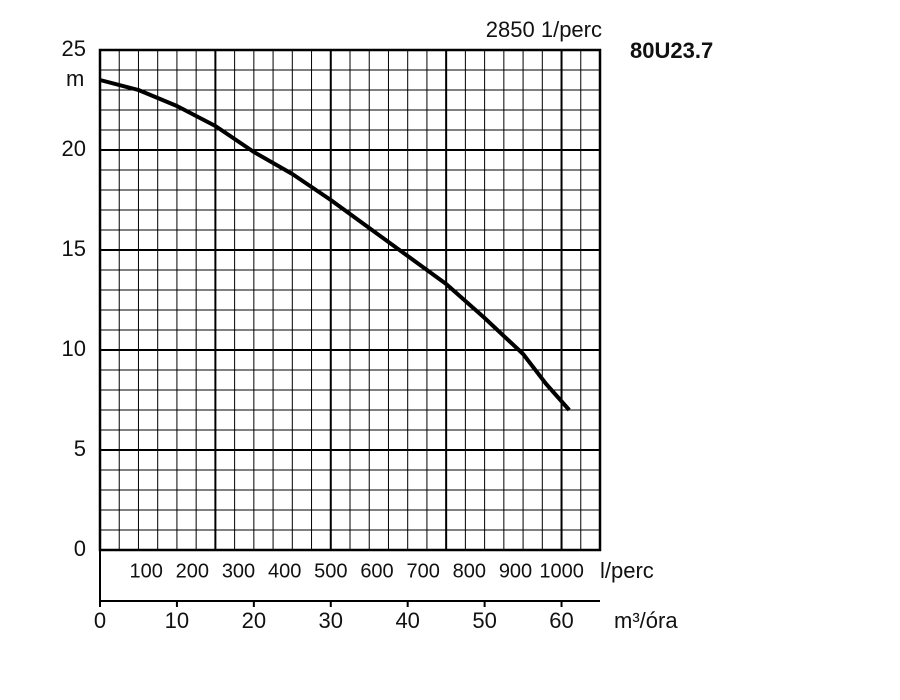 Image resolution: width=900 pixels, height=700 pixels. I want to click on speed-label: 2850 1/perc, so click(544, 29).